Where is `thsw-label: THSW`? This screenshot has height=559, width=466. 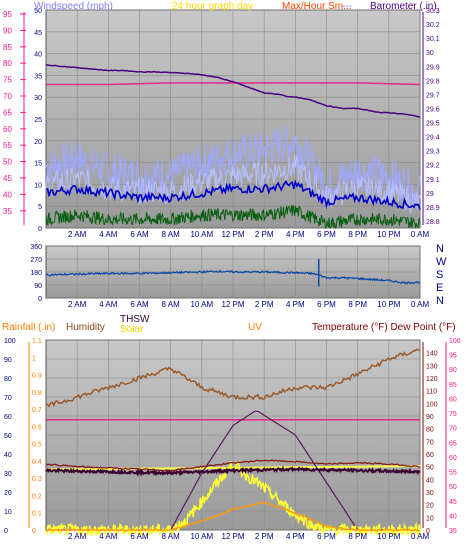
thsw-label: THSW is located at coordinates (135, 319).